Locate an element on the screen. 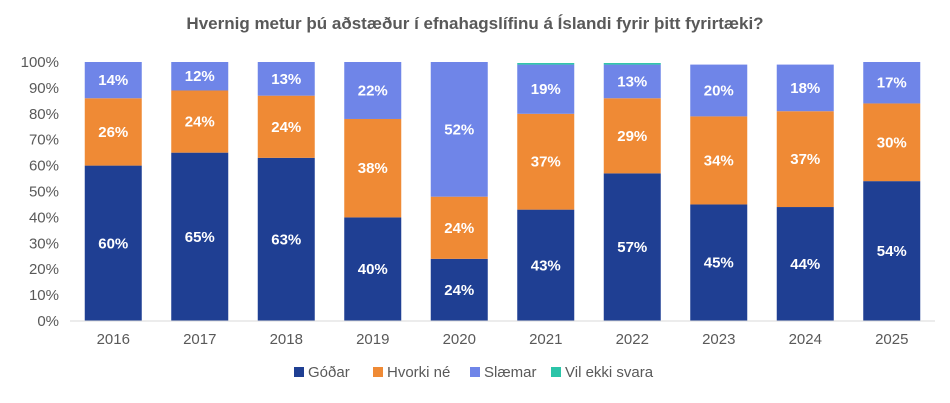 Image resolution: width=950 pixels, height=403 pixels. data-label: 44% is located at coordinates (805, 264).